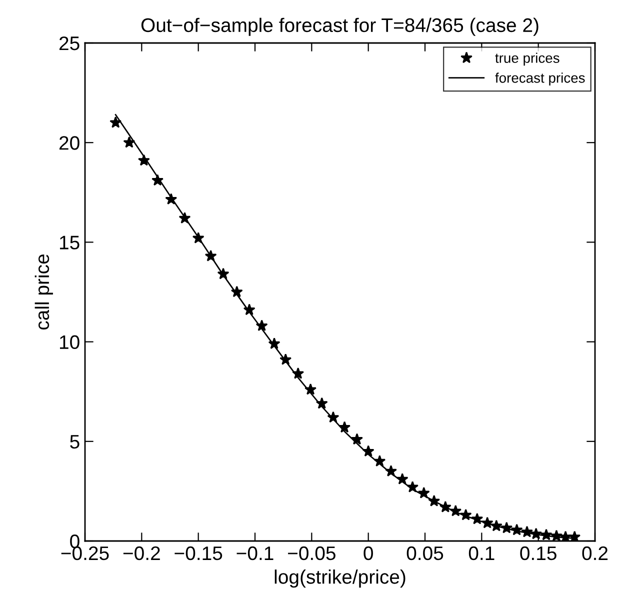  What do you see at coordinates (540, 79) in the screenshot?
I see `legend-label: forecast prices` at bounding box center [540, 79].